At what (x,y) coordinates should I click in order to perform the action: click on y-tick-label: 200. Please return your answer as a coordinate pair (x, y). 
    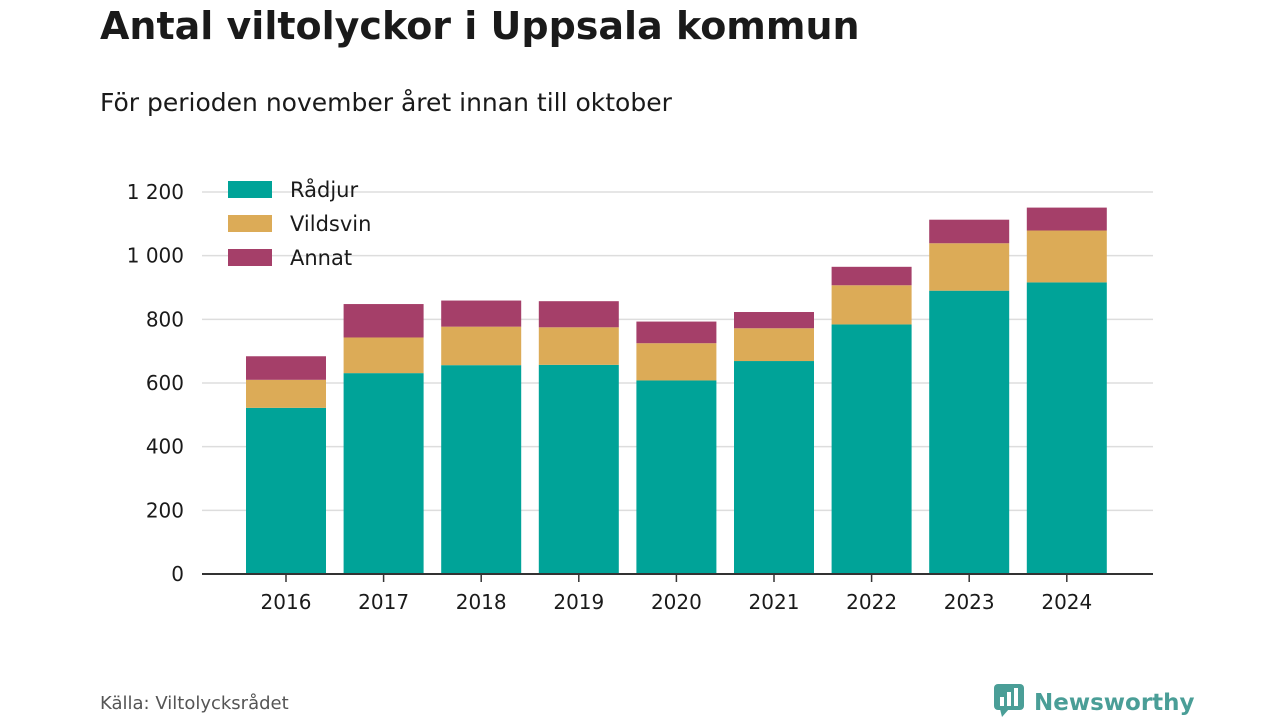
    Looking at the image, I should click on (165, 510).